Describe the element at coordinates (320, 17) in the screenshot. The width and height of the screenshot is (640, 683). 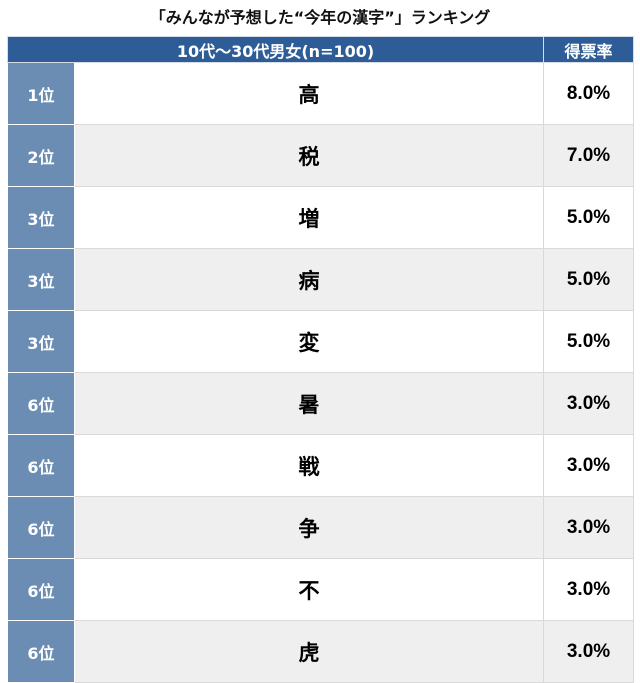
I see `page-title: 「みんなが予想した“今年の漢字”」ランキング` at that location.